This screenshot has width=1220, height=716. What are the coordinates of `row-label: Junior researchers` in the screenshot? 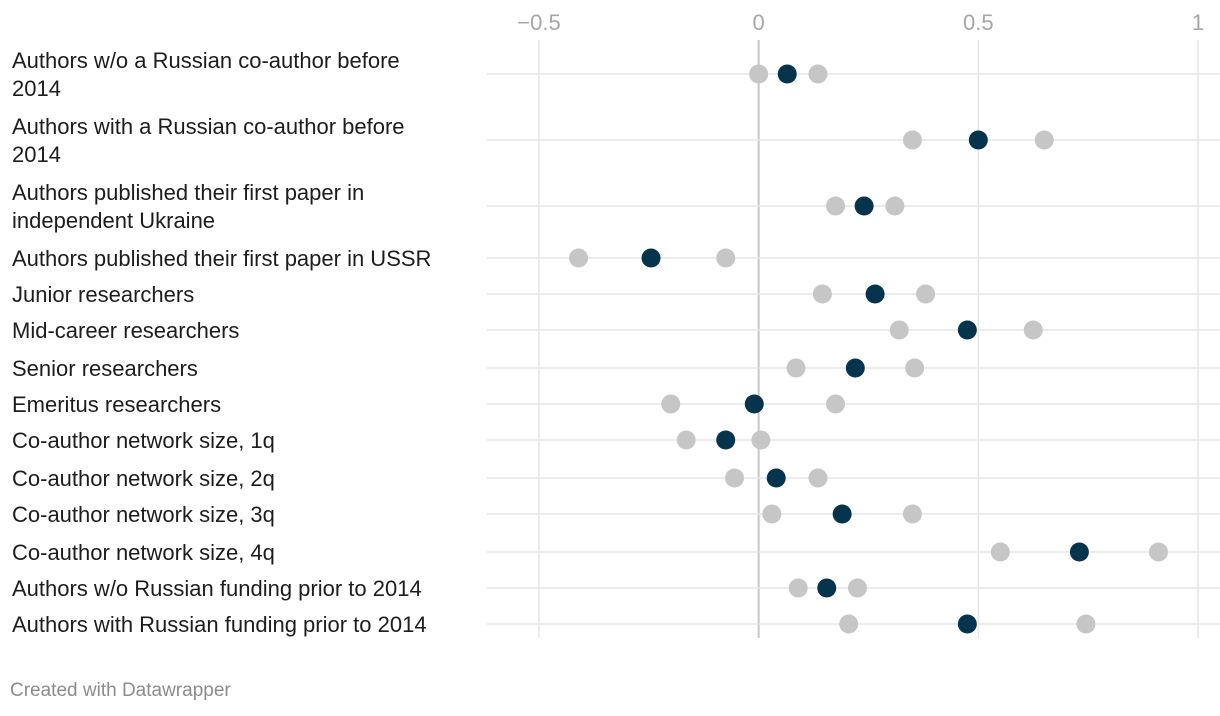 It's located at (103, 294).